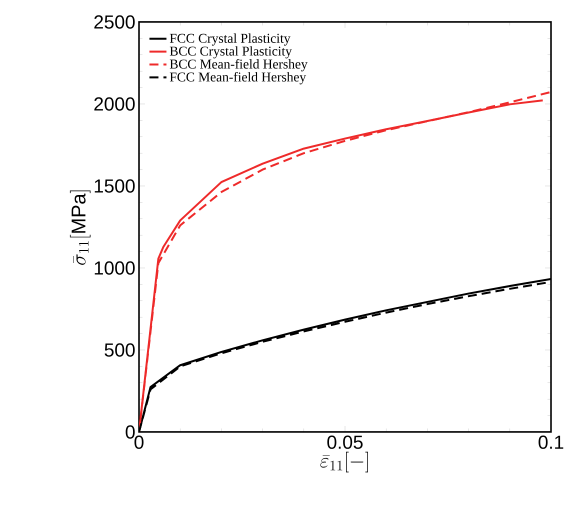  Describe the element at coordinates (114, 186) in the screenshot. I see `y-tick-label: 1500` at that location.